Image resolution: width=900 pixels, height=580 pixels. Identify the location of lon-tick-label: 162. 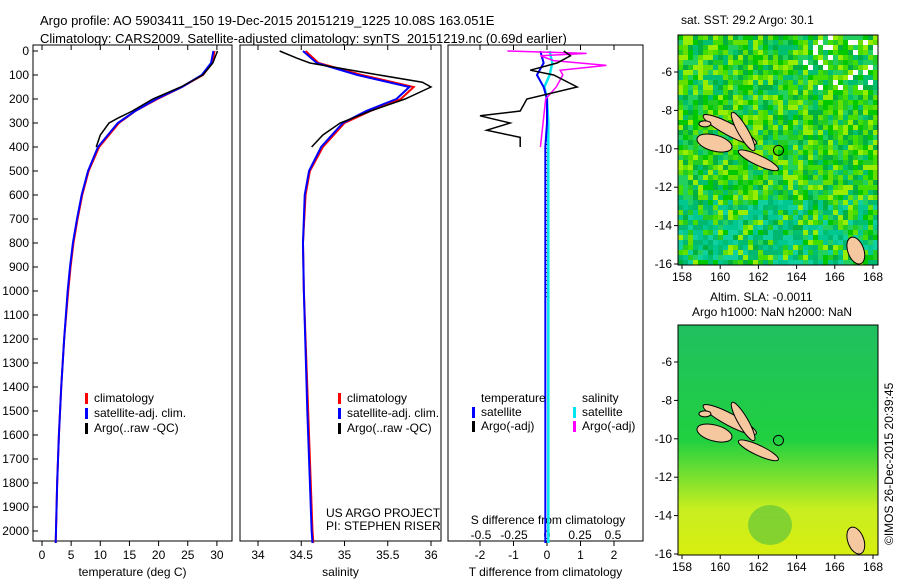
(758, 277).